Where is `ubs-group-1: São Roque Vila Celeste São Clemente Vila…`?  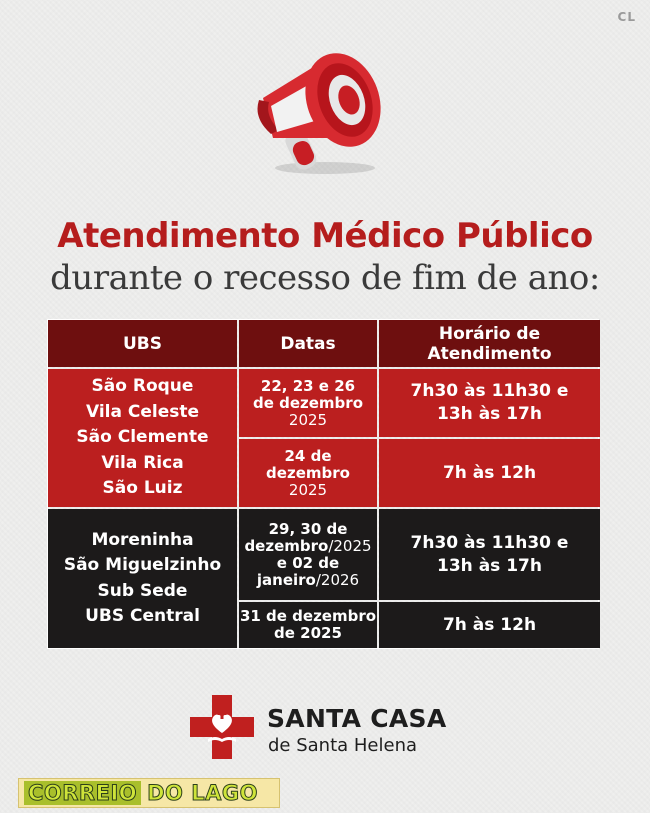
ubs-group-1: São Roque Vila Celeste São Clemente Vila… is located at coordinates (142, 438).